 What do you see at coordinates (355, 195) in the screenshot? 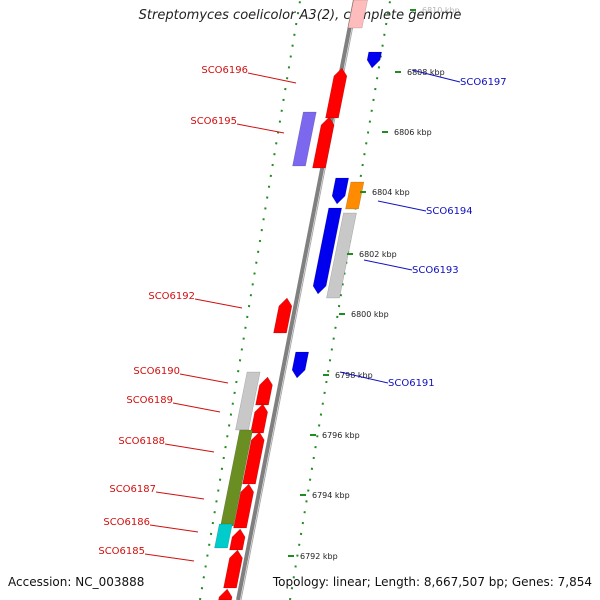
I see `gene-sco6194` at bounding box center [355, 195].